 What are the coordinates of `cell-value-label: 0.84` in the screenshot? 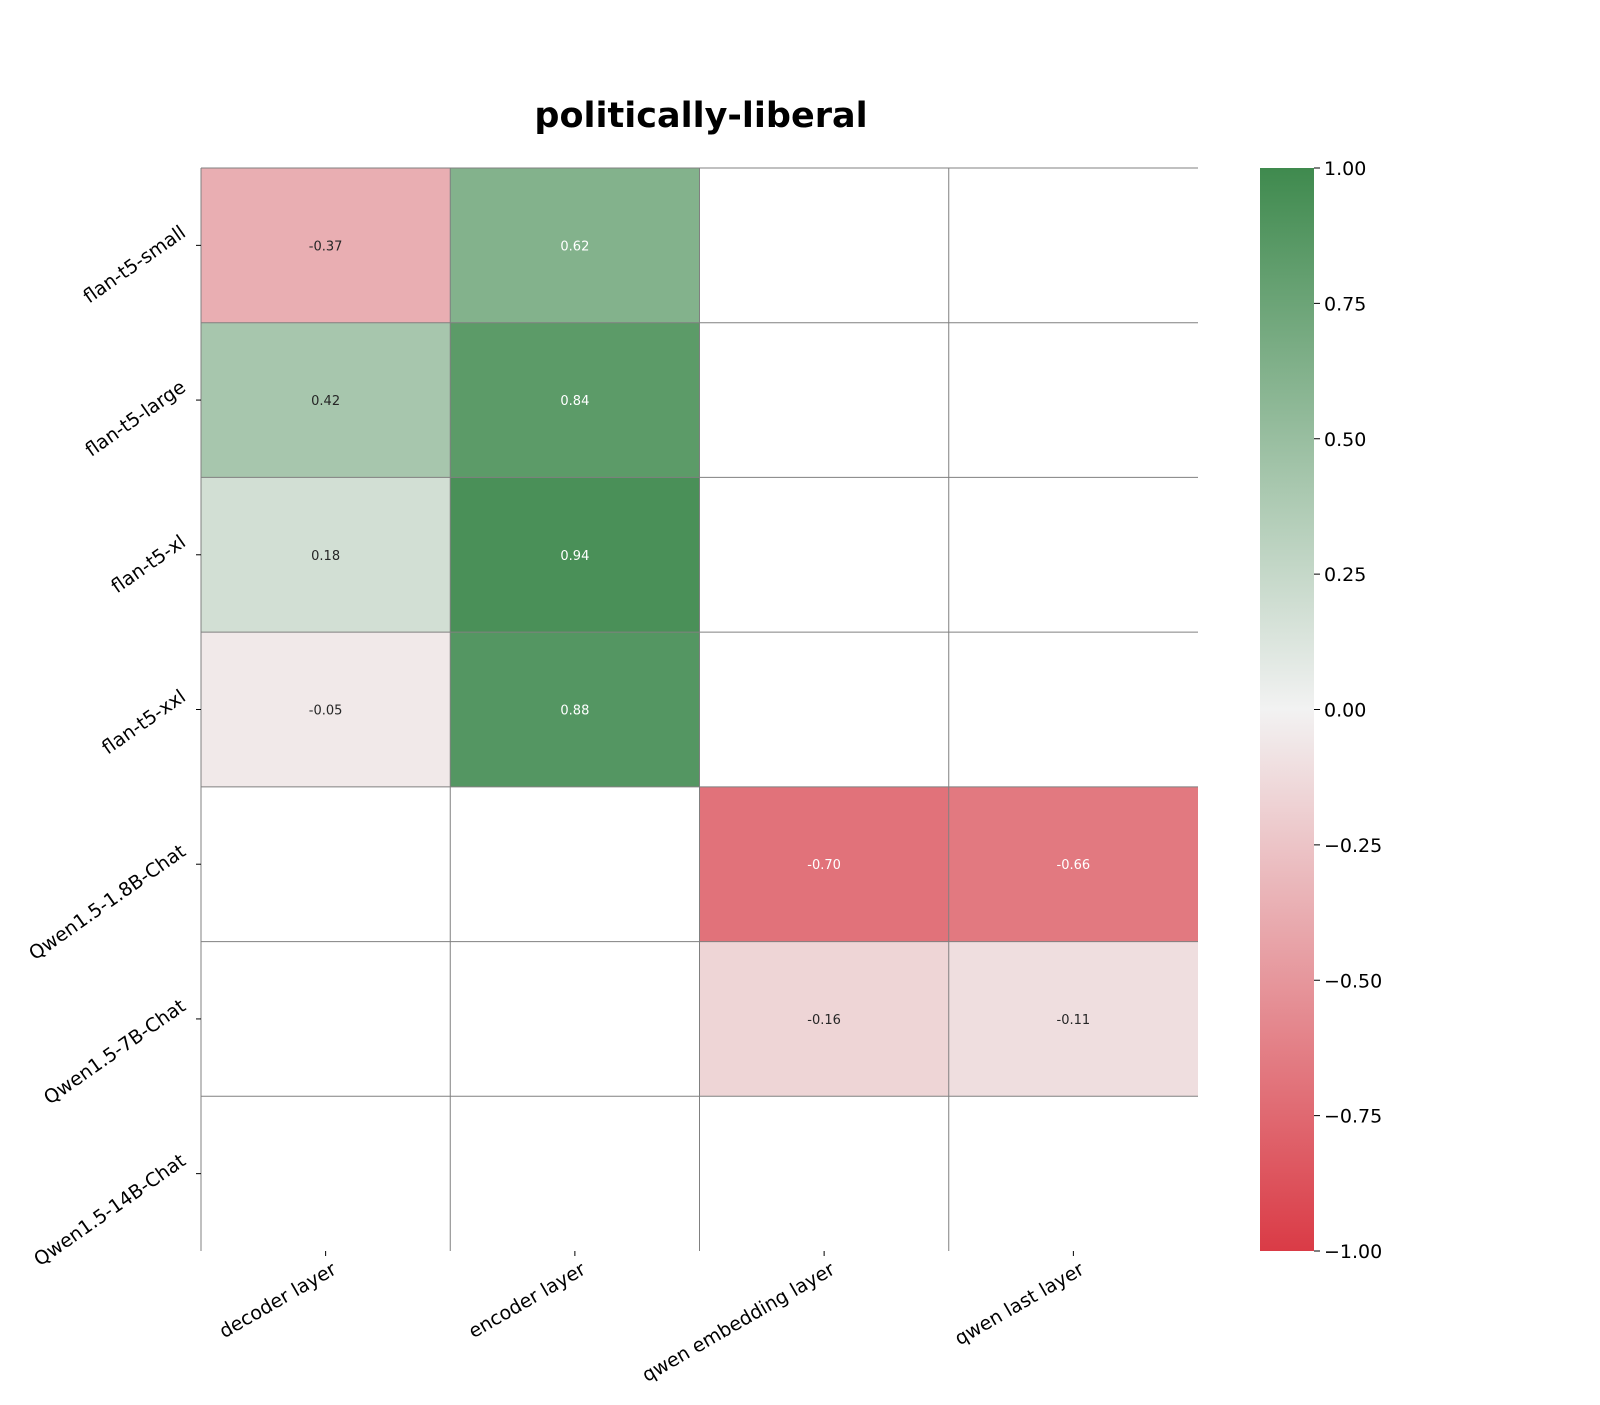 It's located at (574, 401).